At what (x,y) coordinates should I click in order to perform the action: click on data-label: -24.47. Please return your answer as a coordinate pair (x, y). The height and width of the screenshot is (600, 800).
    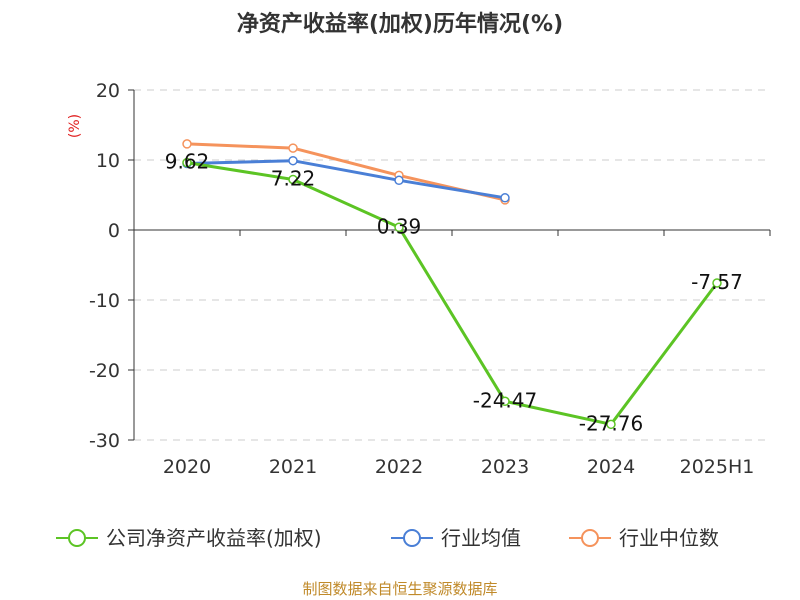
    Looking at the image, I should click on (505, 400).